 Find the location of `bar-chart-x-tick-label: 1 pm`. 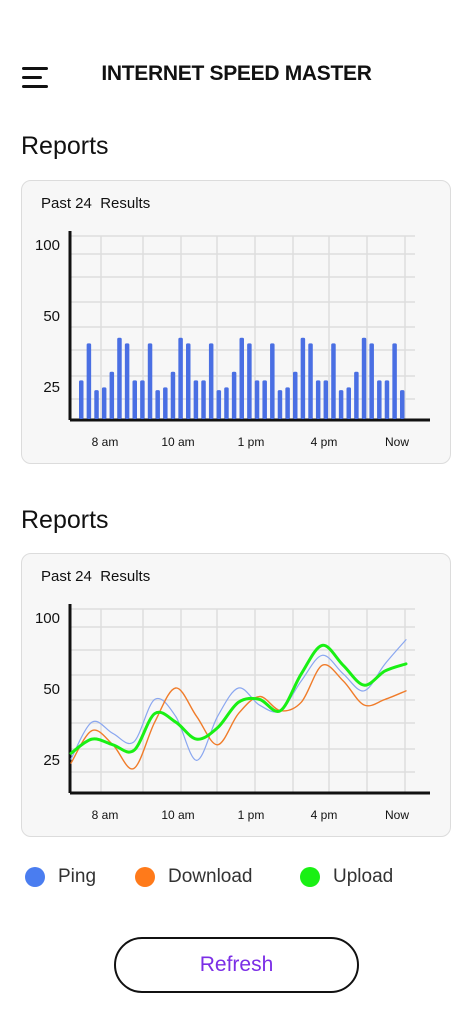

bar-chart-x-tick-label: 1 pm is located at coordinates (251, 442).